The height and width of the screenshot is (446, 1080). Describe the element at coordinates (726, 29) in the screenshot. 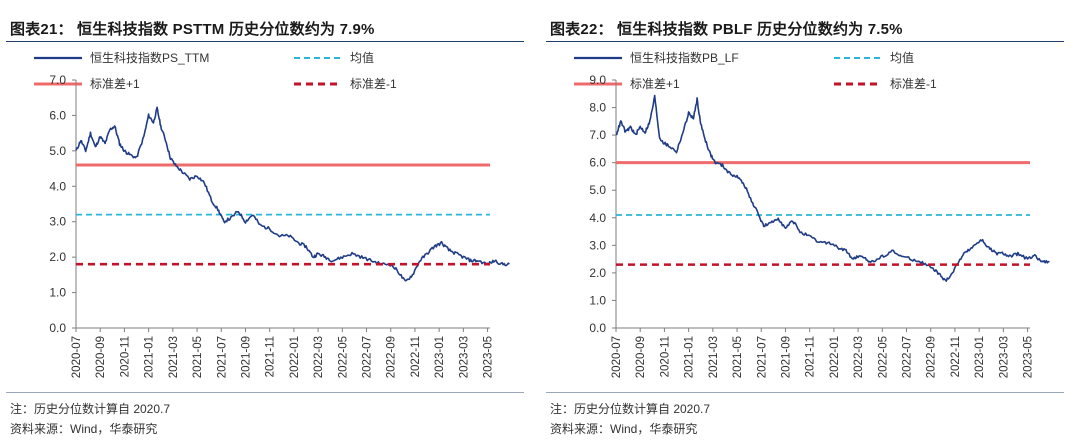

I see `chart-title: 图表22： 恒生科技指数 PBLF 历史分位数约为 7.5%` at that location.